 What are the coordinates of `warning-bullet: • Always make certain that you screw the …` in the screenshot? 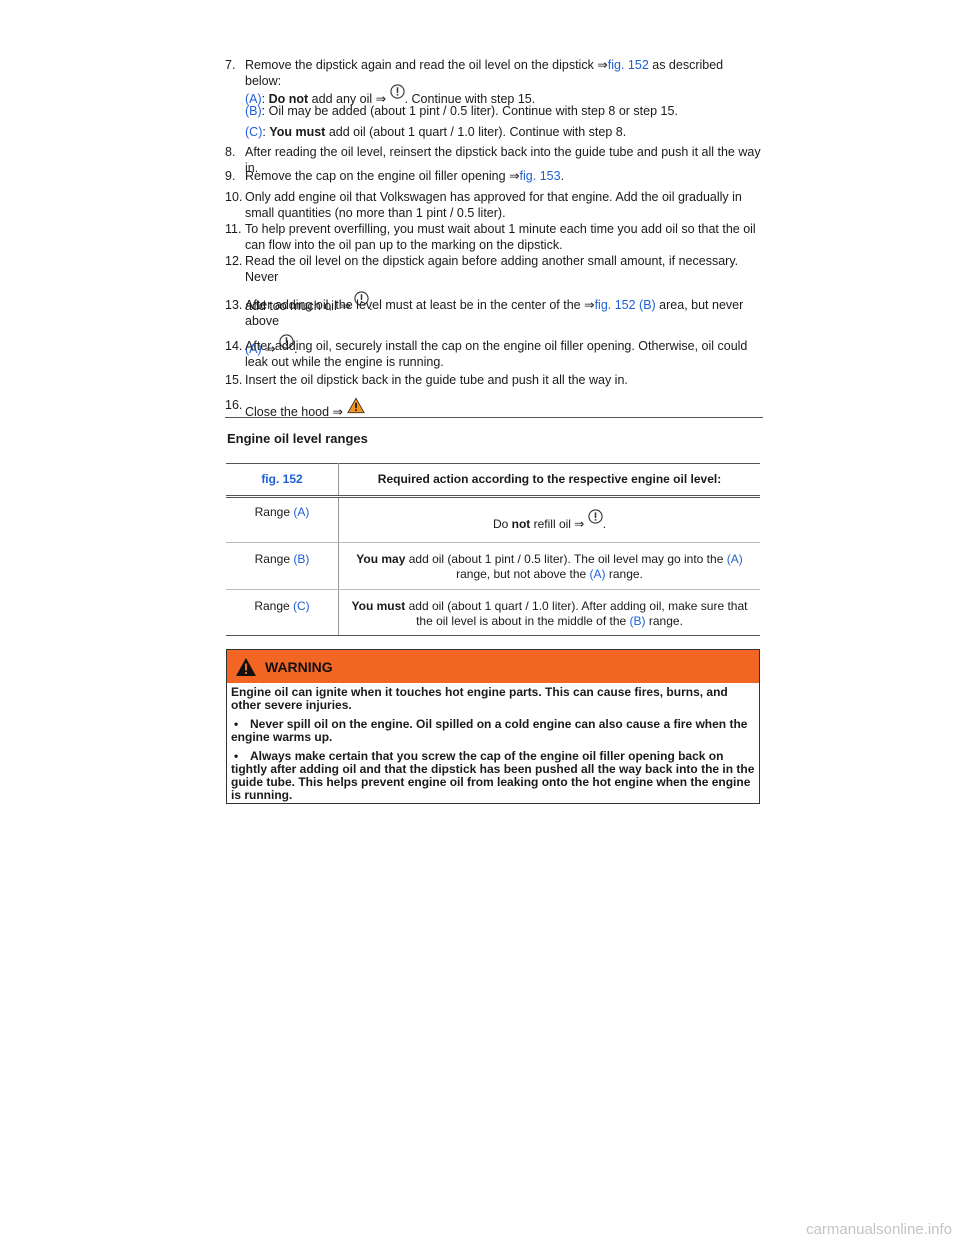 It's located at (493, 776).